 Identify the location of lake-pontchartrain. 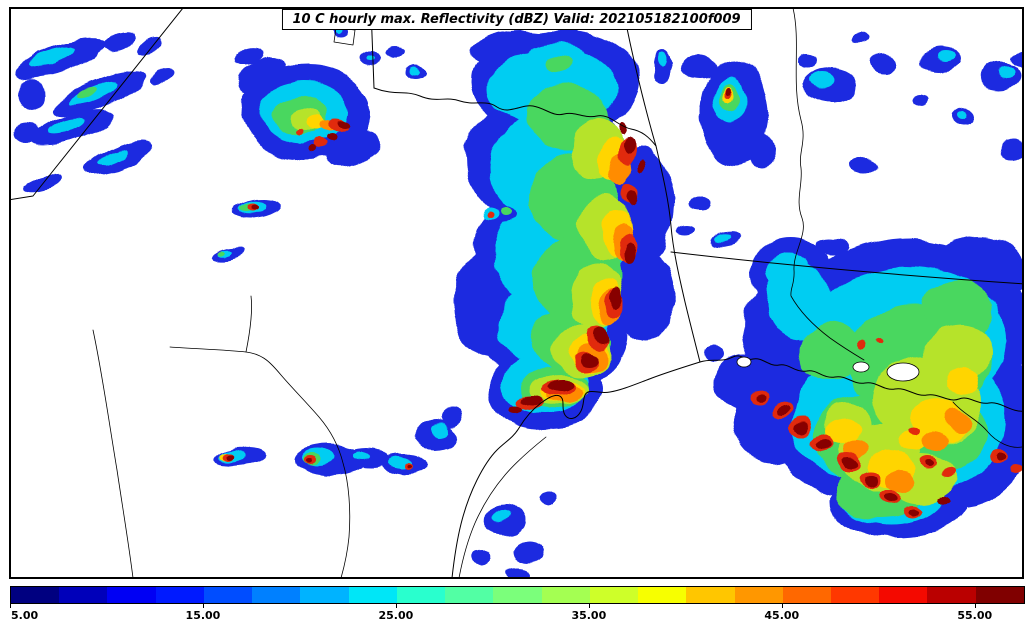
(903, 372).